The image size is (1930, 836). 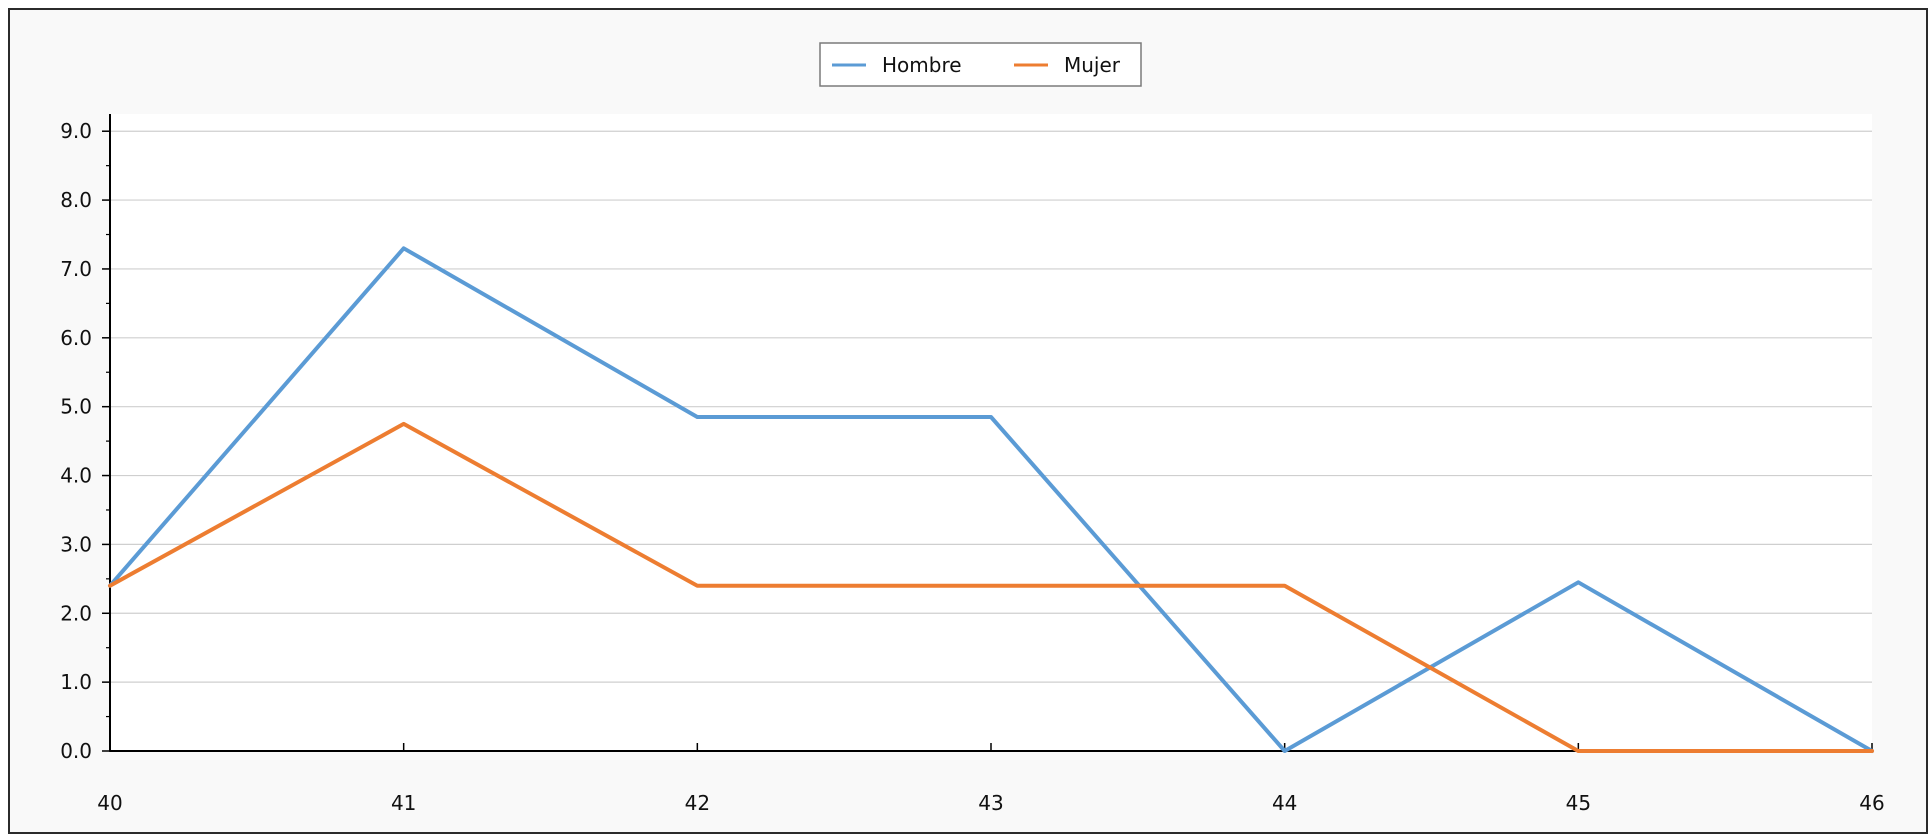 I want to click on y-tick-label: 5.0, so click(x=76, y=407).